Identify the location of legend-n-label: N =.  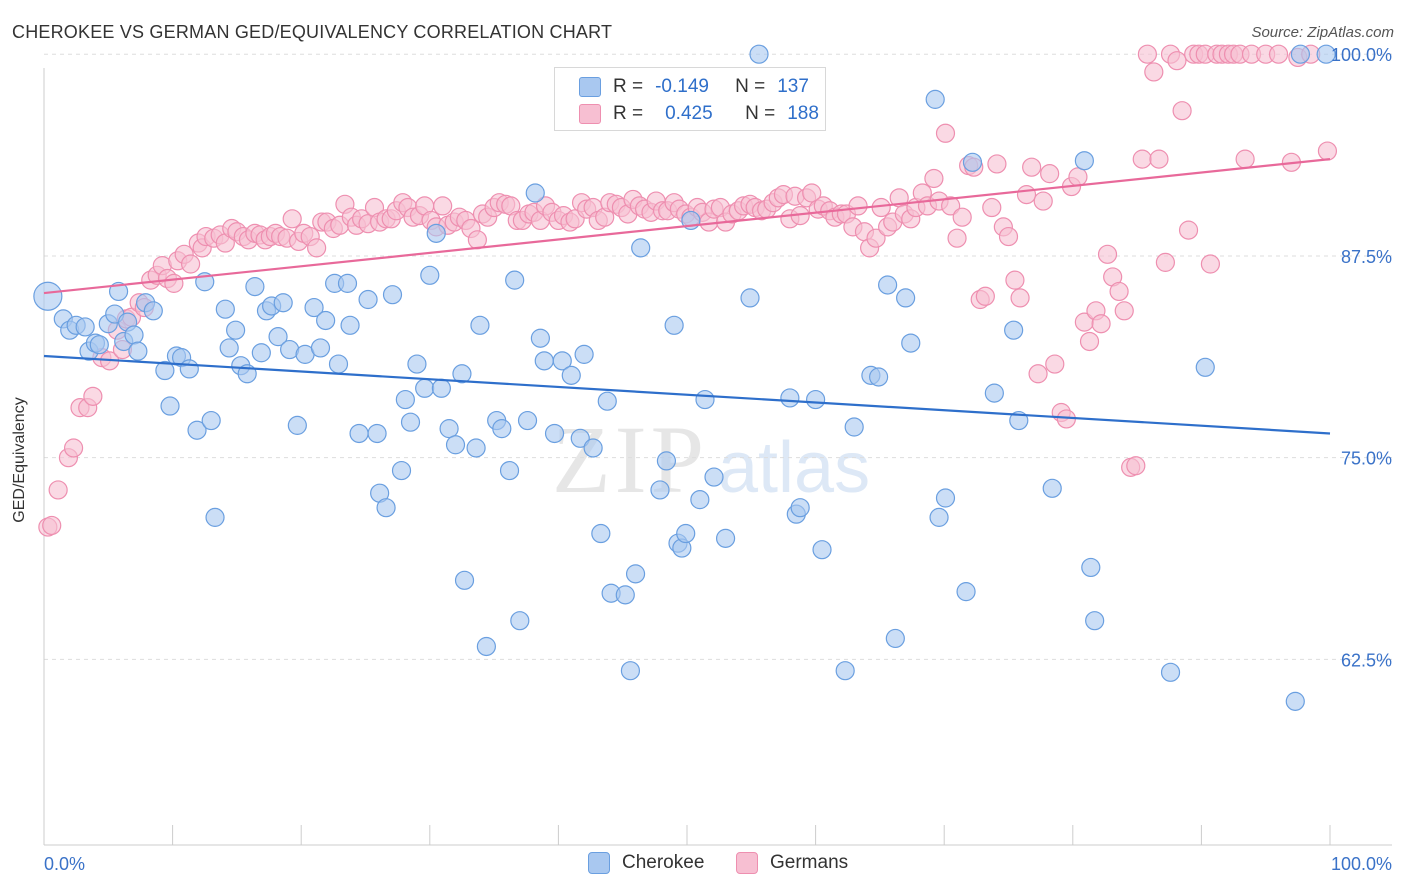
(750, 86).